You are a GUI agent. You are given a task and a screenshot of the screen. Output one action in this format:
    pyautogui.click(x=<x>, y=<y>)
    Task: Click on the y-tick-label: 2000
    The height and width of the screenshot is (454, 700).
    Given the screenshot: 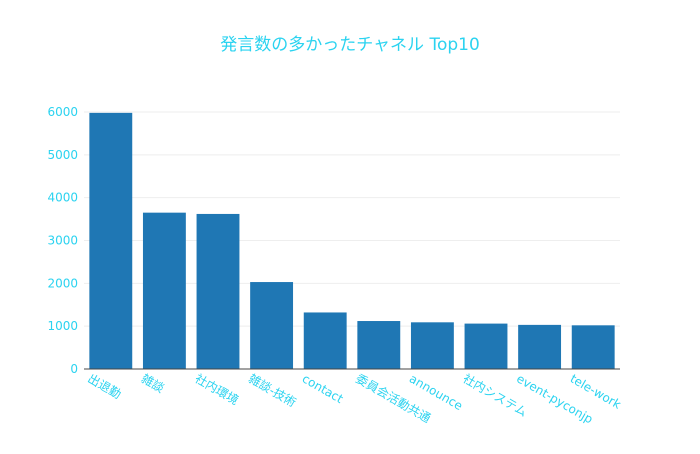 What is the action you would take?
    pyautogui.click(x=62, y=283)
    